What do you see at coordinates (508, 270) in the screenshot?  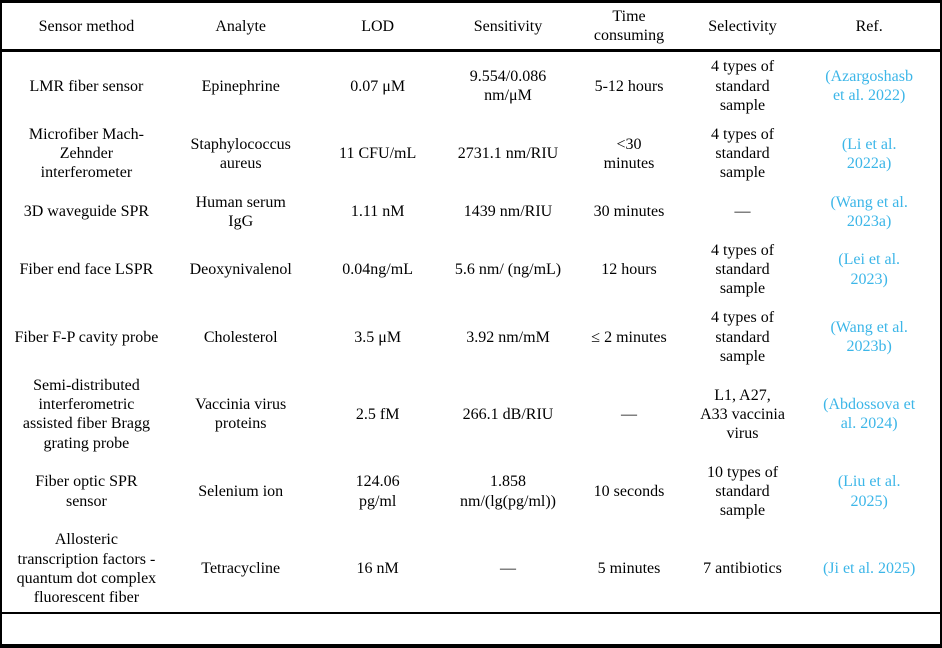 I see `table-cell: 5.6 nm/ (ng/mL)` at bounding box center [508, 270].